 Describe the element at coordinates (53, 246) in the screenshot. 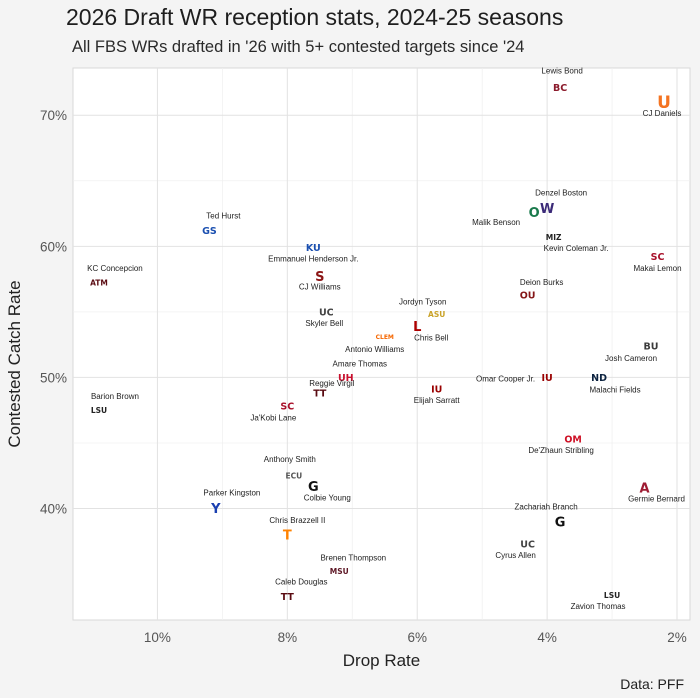

I see `y-tick-label: 60%` at that location.